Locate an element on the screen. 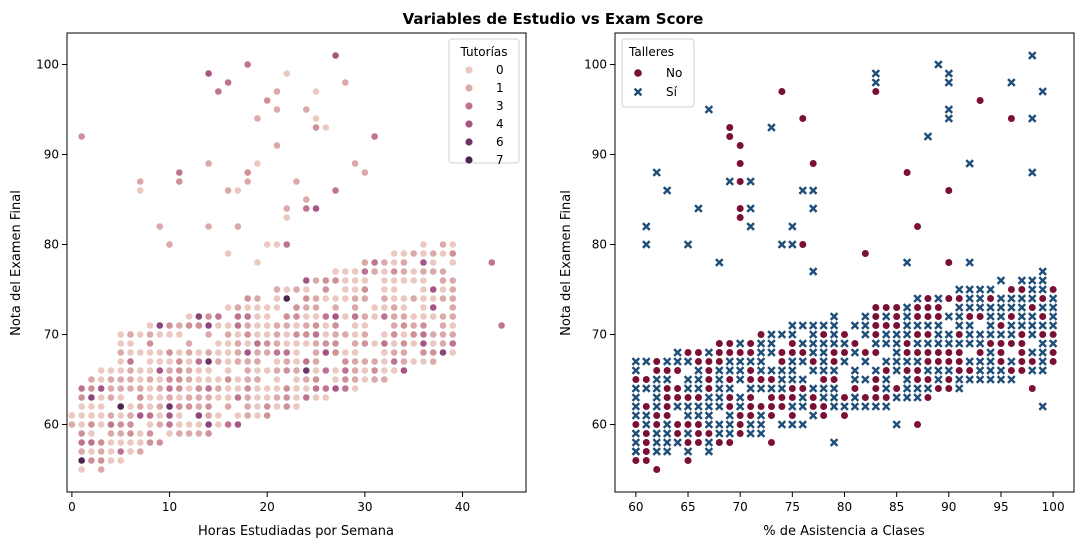 This screenshot has width=1083, height=549. x-tick-label: 60 is located at coordinates (635, 507).